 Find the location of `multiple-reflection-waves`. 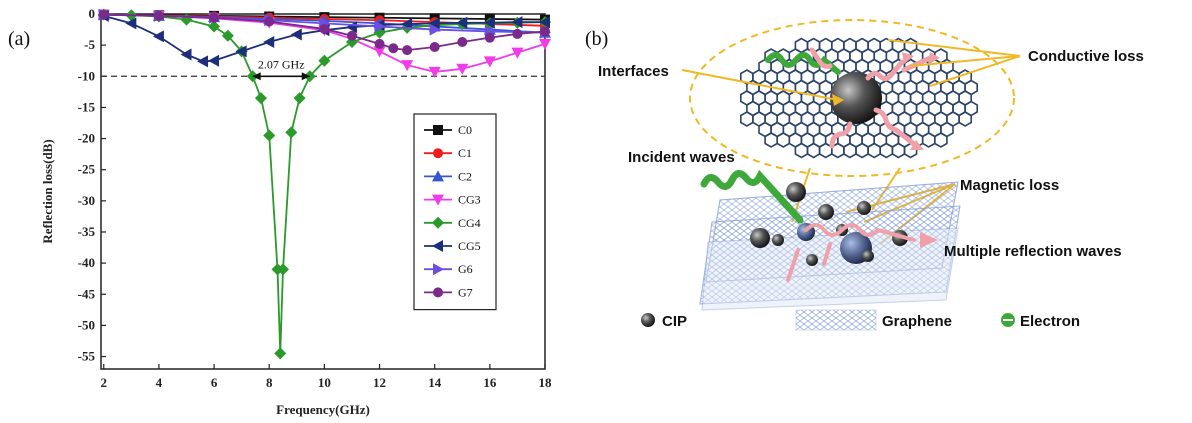

multiple-reflection-waves is located at coordinates (851, 252).